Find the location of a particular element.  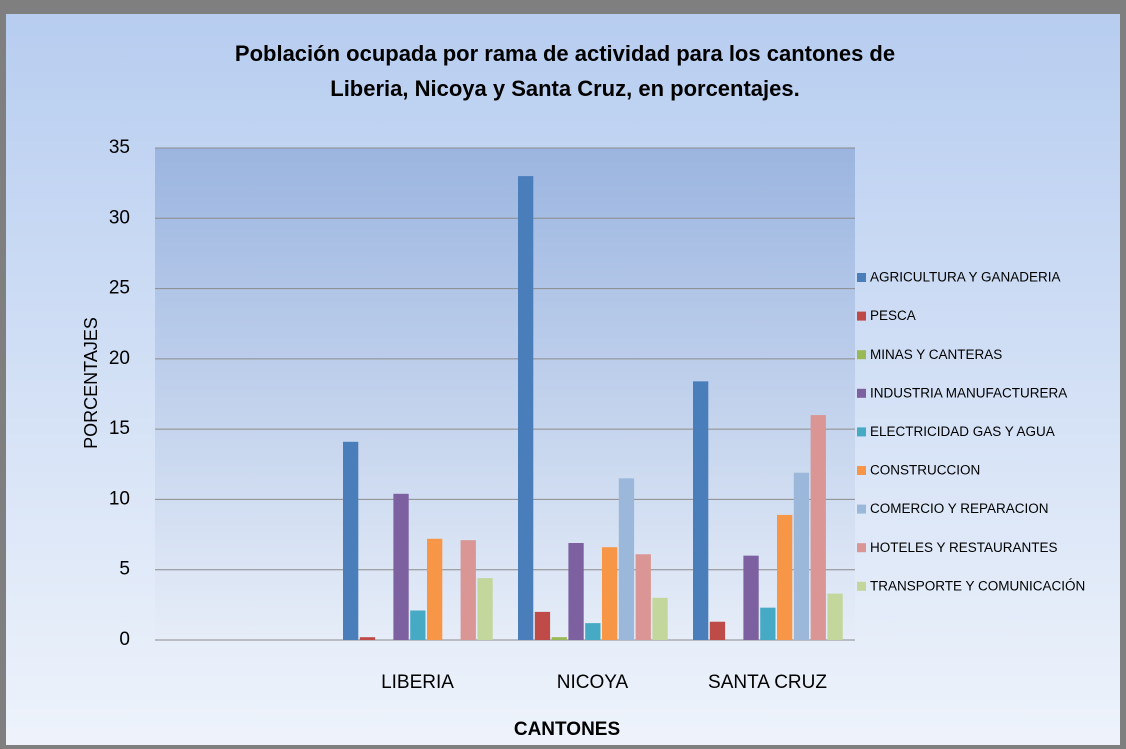

legend-label: HOTELES Y RESTAURANTES is located at coordinates (964, 547).